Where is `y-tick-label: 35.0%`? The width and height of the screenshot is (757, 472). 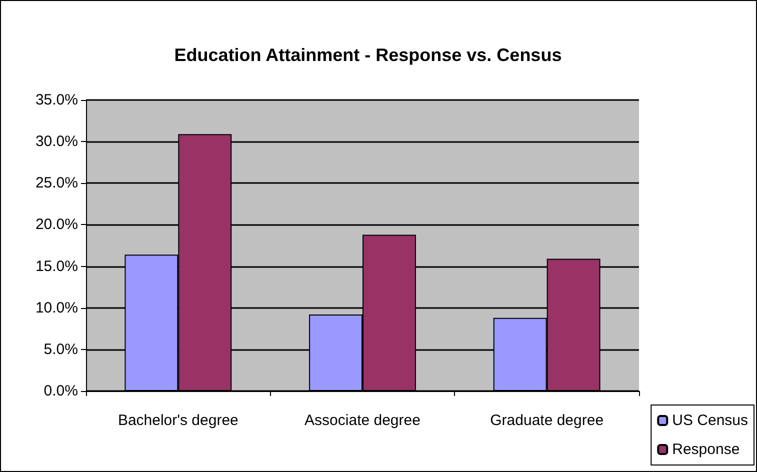
y-tick-label: 35.0% is located at coordinates (56, 100).